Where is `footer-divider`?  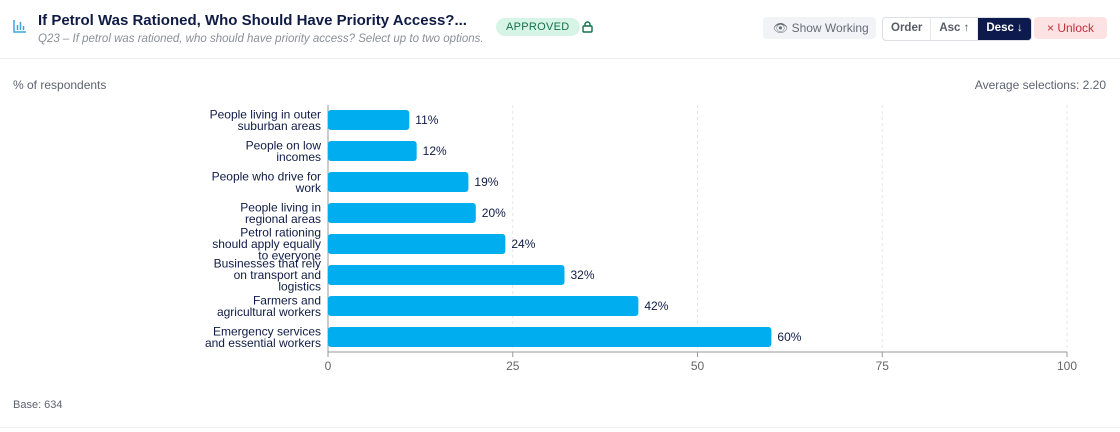 footer-divider is located at coordinates (560, 427).